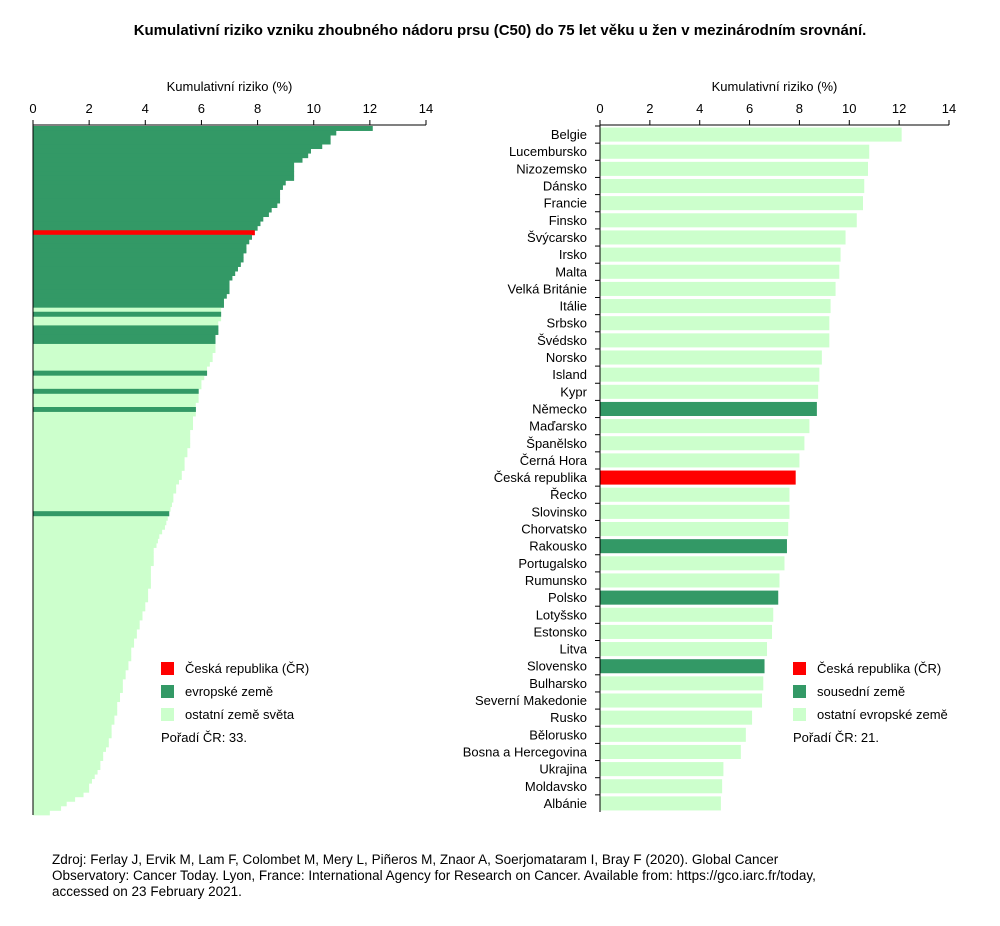 This screenshot has width=1000, height=926. What do you see at coordinates (799, 668) in the screenshot?
I see `europe-legend-swatch-cz` at bounding box center [799, 668].